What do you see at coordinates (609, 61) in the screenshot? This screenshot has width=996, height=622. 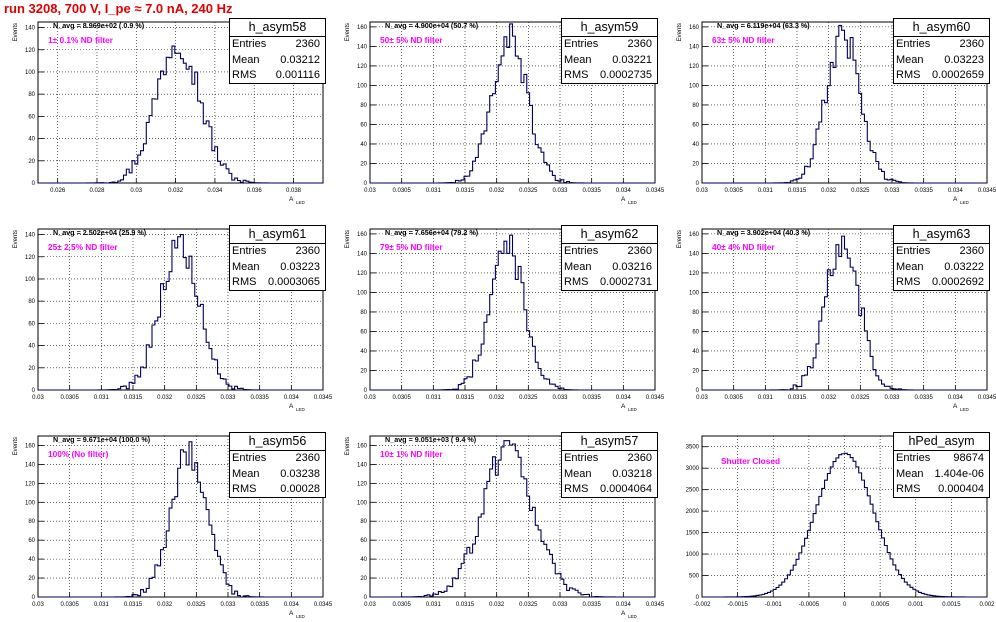 I see `stats-row-mean: Mean 0.03221` at bounding box center [609, 61].